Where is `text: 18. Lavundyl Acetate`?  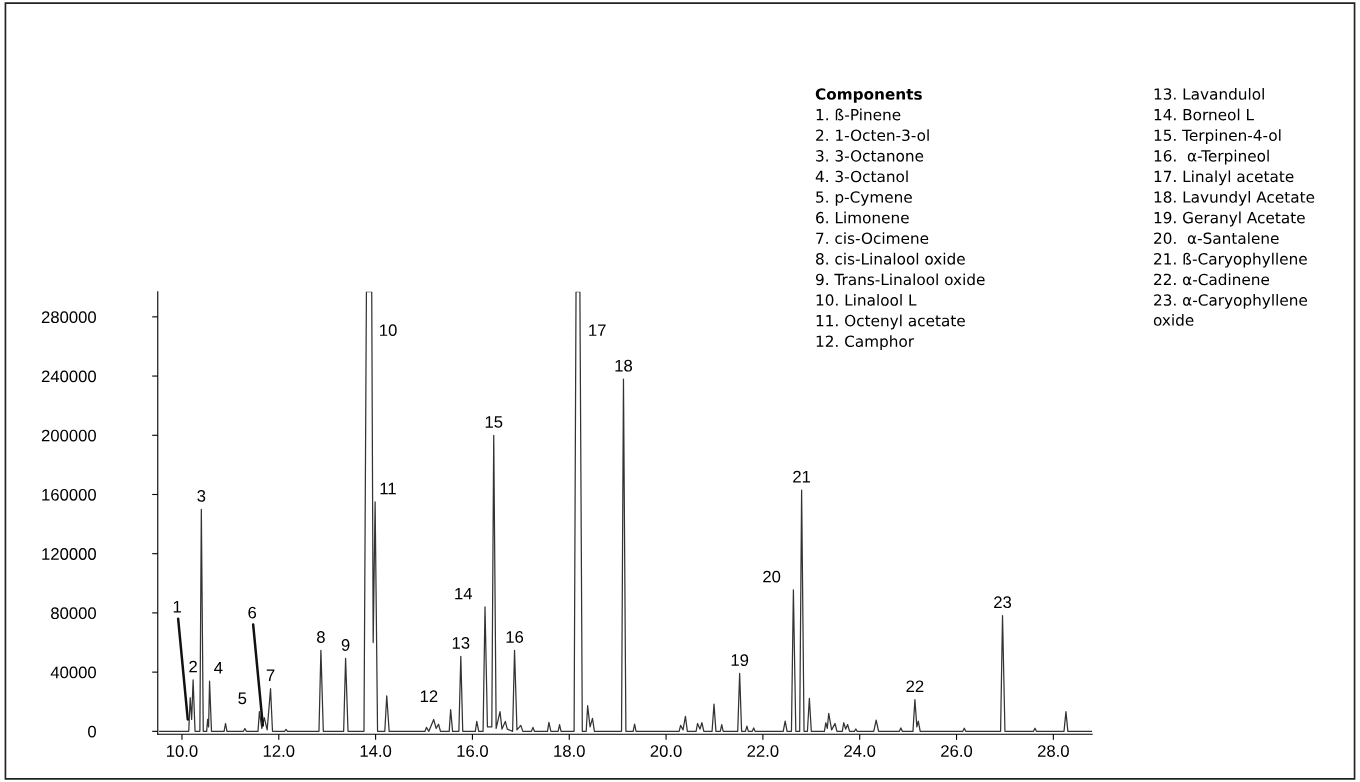 text: 18. Lavundyl Acetate is located at coordinates (1234, 198).